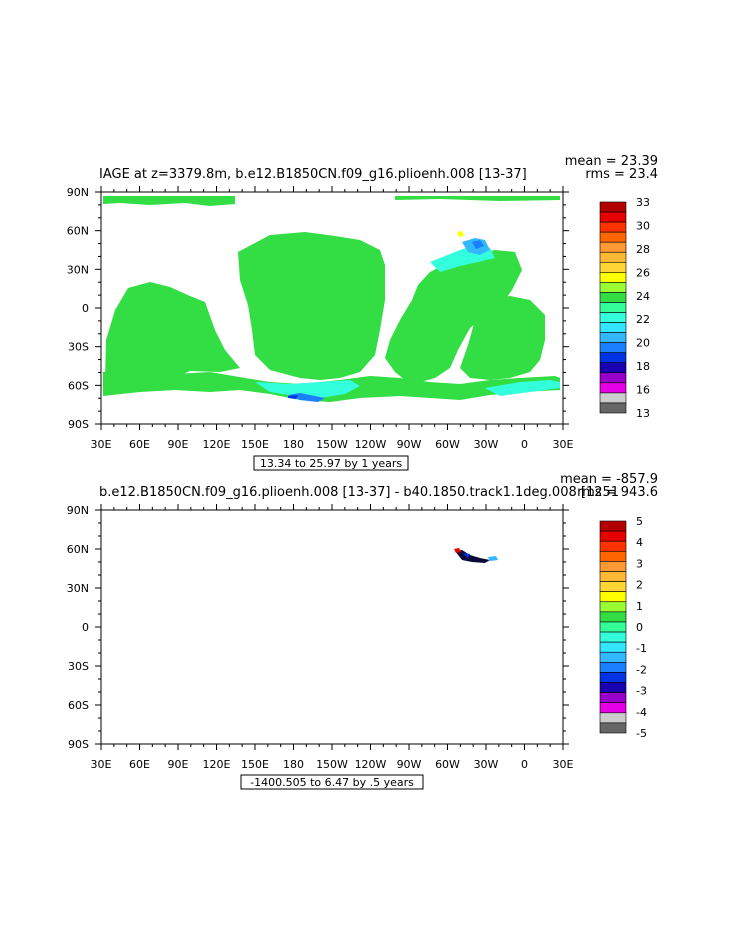 The height and width of the screenshot is (945, 733). Describe the element at coordinates (643, 366) in the screenshot. I see `colorbar-label: 18` at that location.